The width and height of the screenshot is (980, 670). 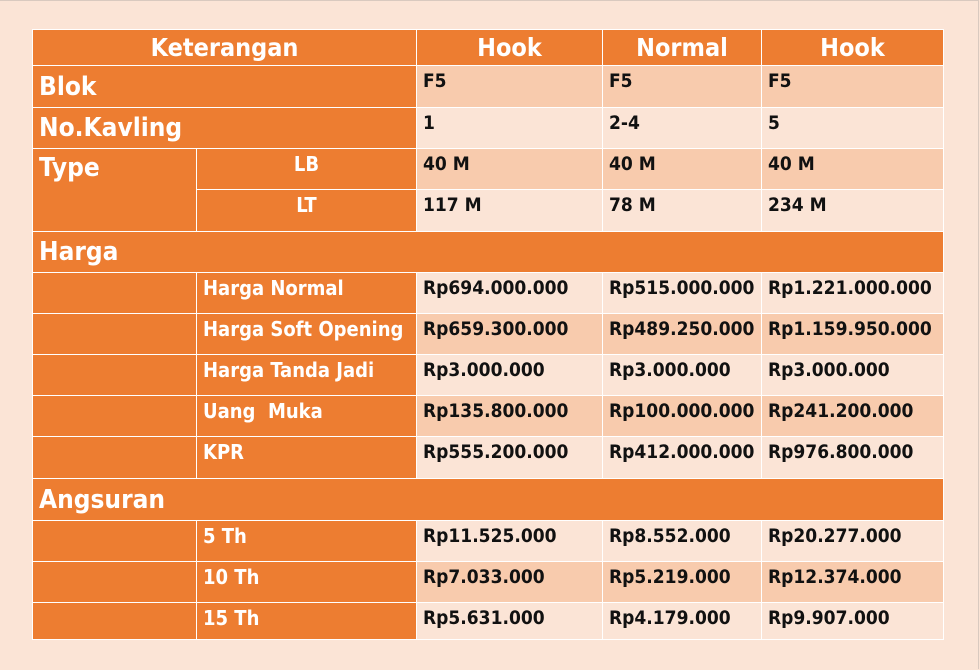 What do you see at coordinates (306, 375) in the screenshot?
I see `label-harga-tanda-jadi: Harga Tanda Jadi` at bounding box center [306, 375].